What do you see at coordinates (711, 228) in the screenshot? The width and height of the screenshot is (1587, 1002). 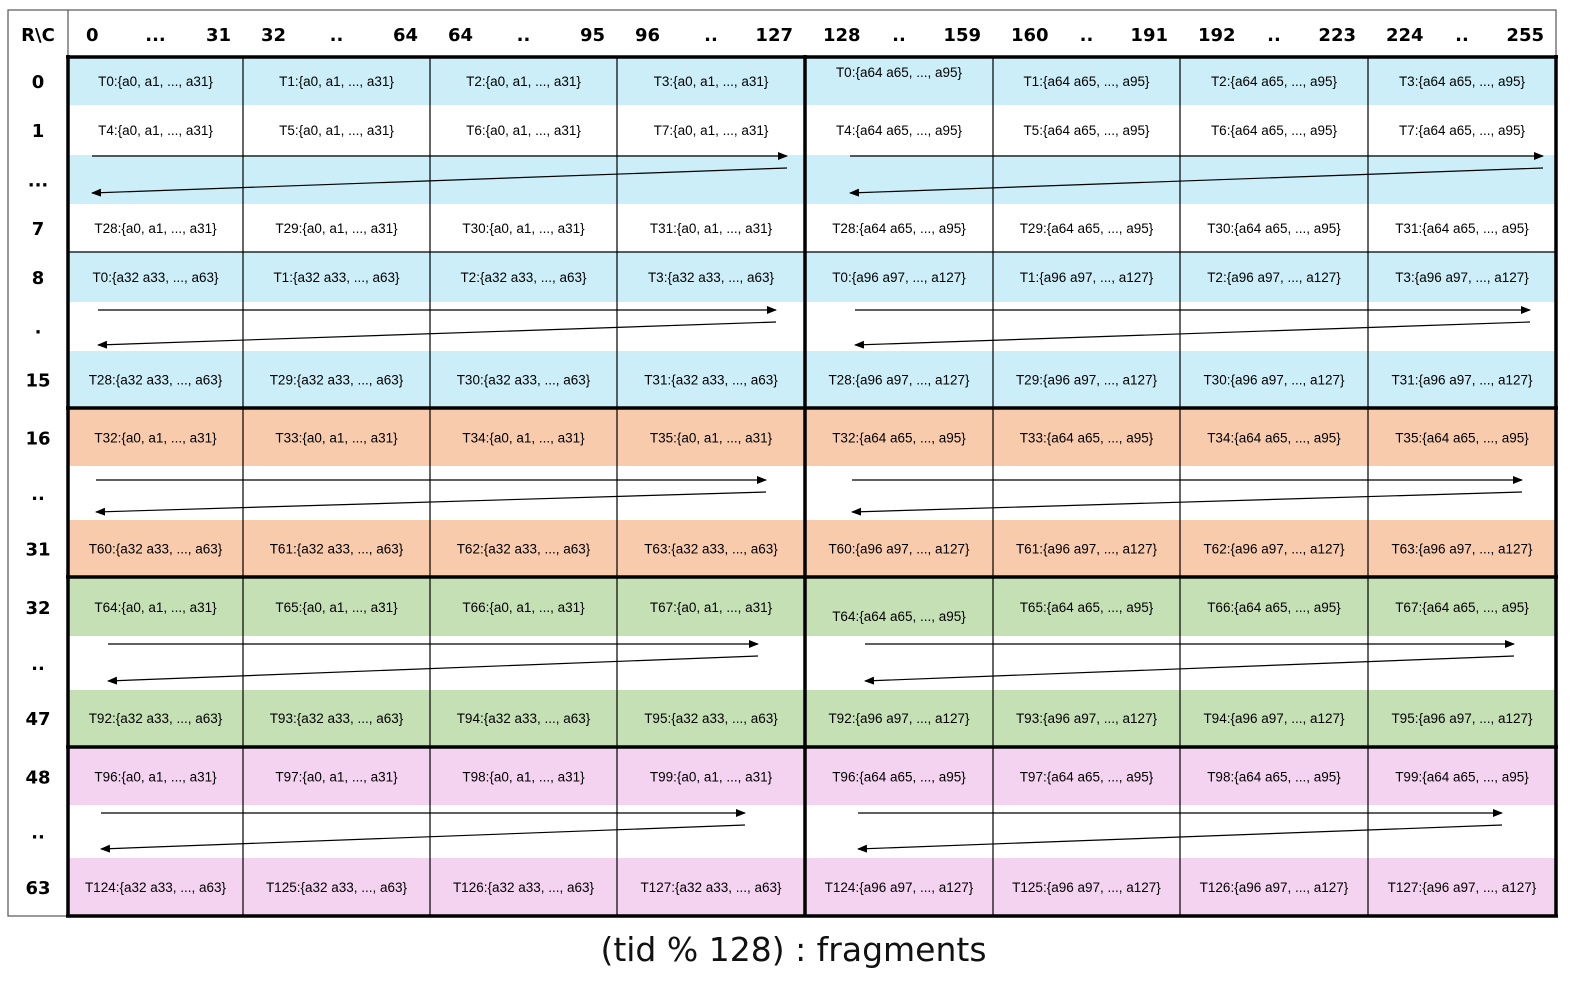 I see `fragment-cell: T31:{a0, a1, ..., a31}` at bounding box center [711, 228].